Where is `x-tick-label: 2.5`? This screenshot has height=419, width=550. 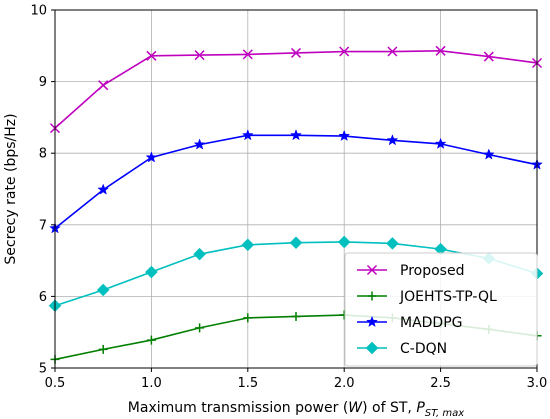
x-tick-label: 2.5 is located at coordinates (440, 383).